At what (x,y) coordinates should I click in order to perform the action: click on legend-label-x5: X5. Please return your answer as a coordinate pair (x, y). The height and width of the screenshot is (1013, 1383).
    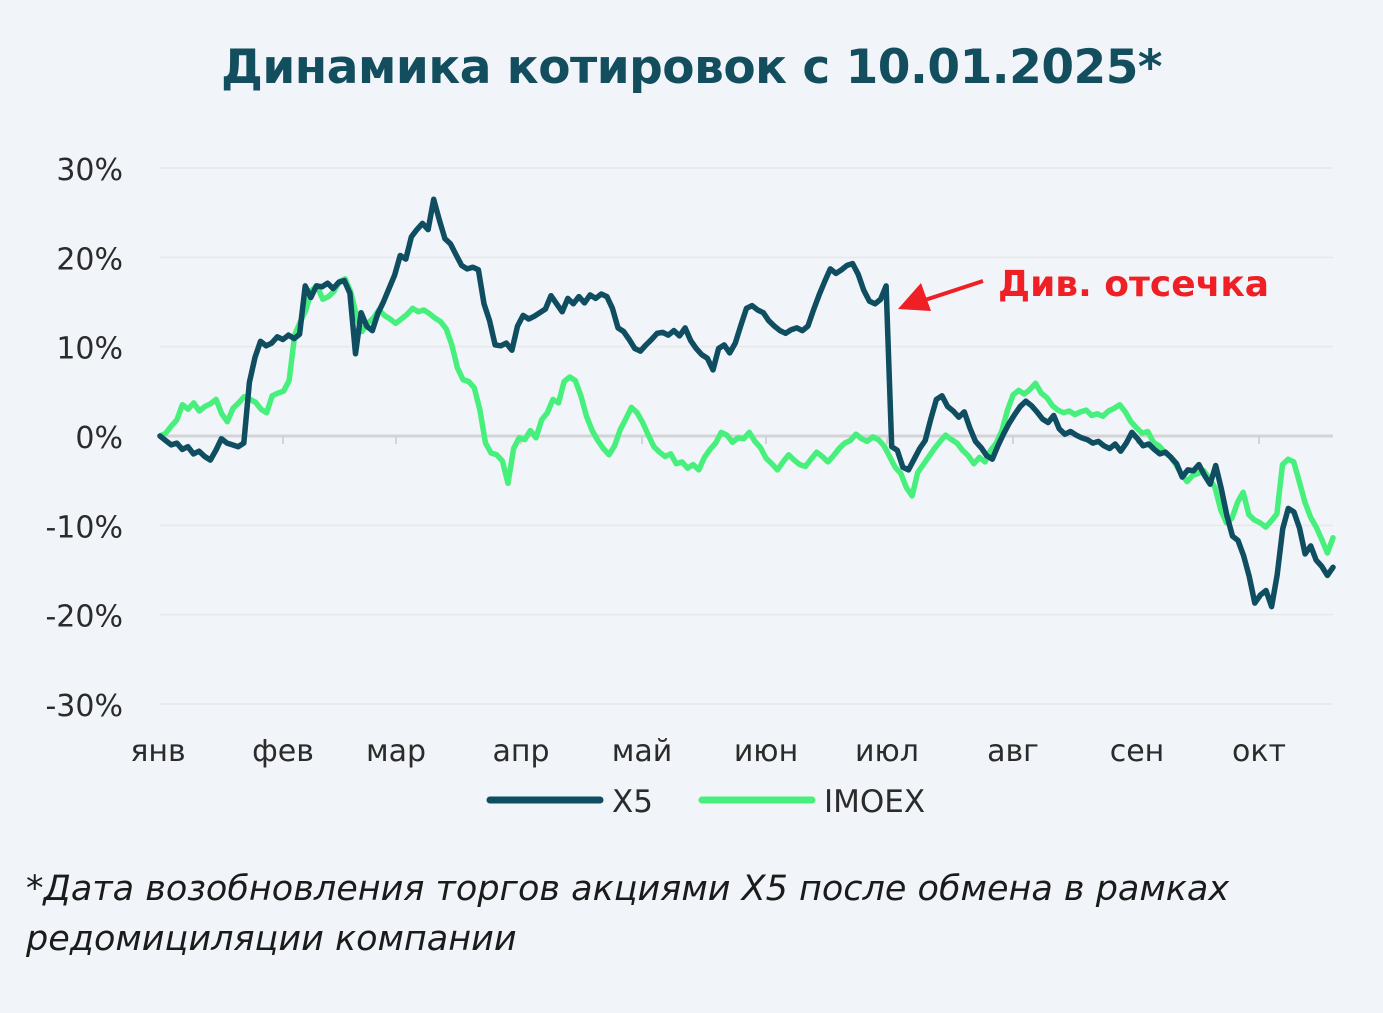
    Looking at the image, I should click on (632, 802).